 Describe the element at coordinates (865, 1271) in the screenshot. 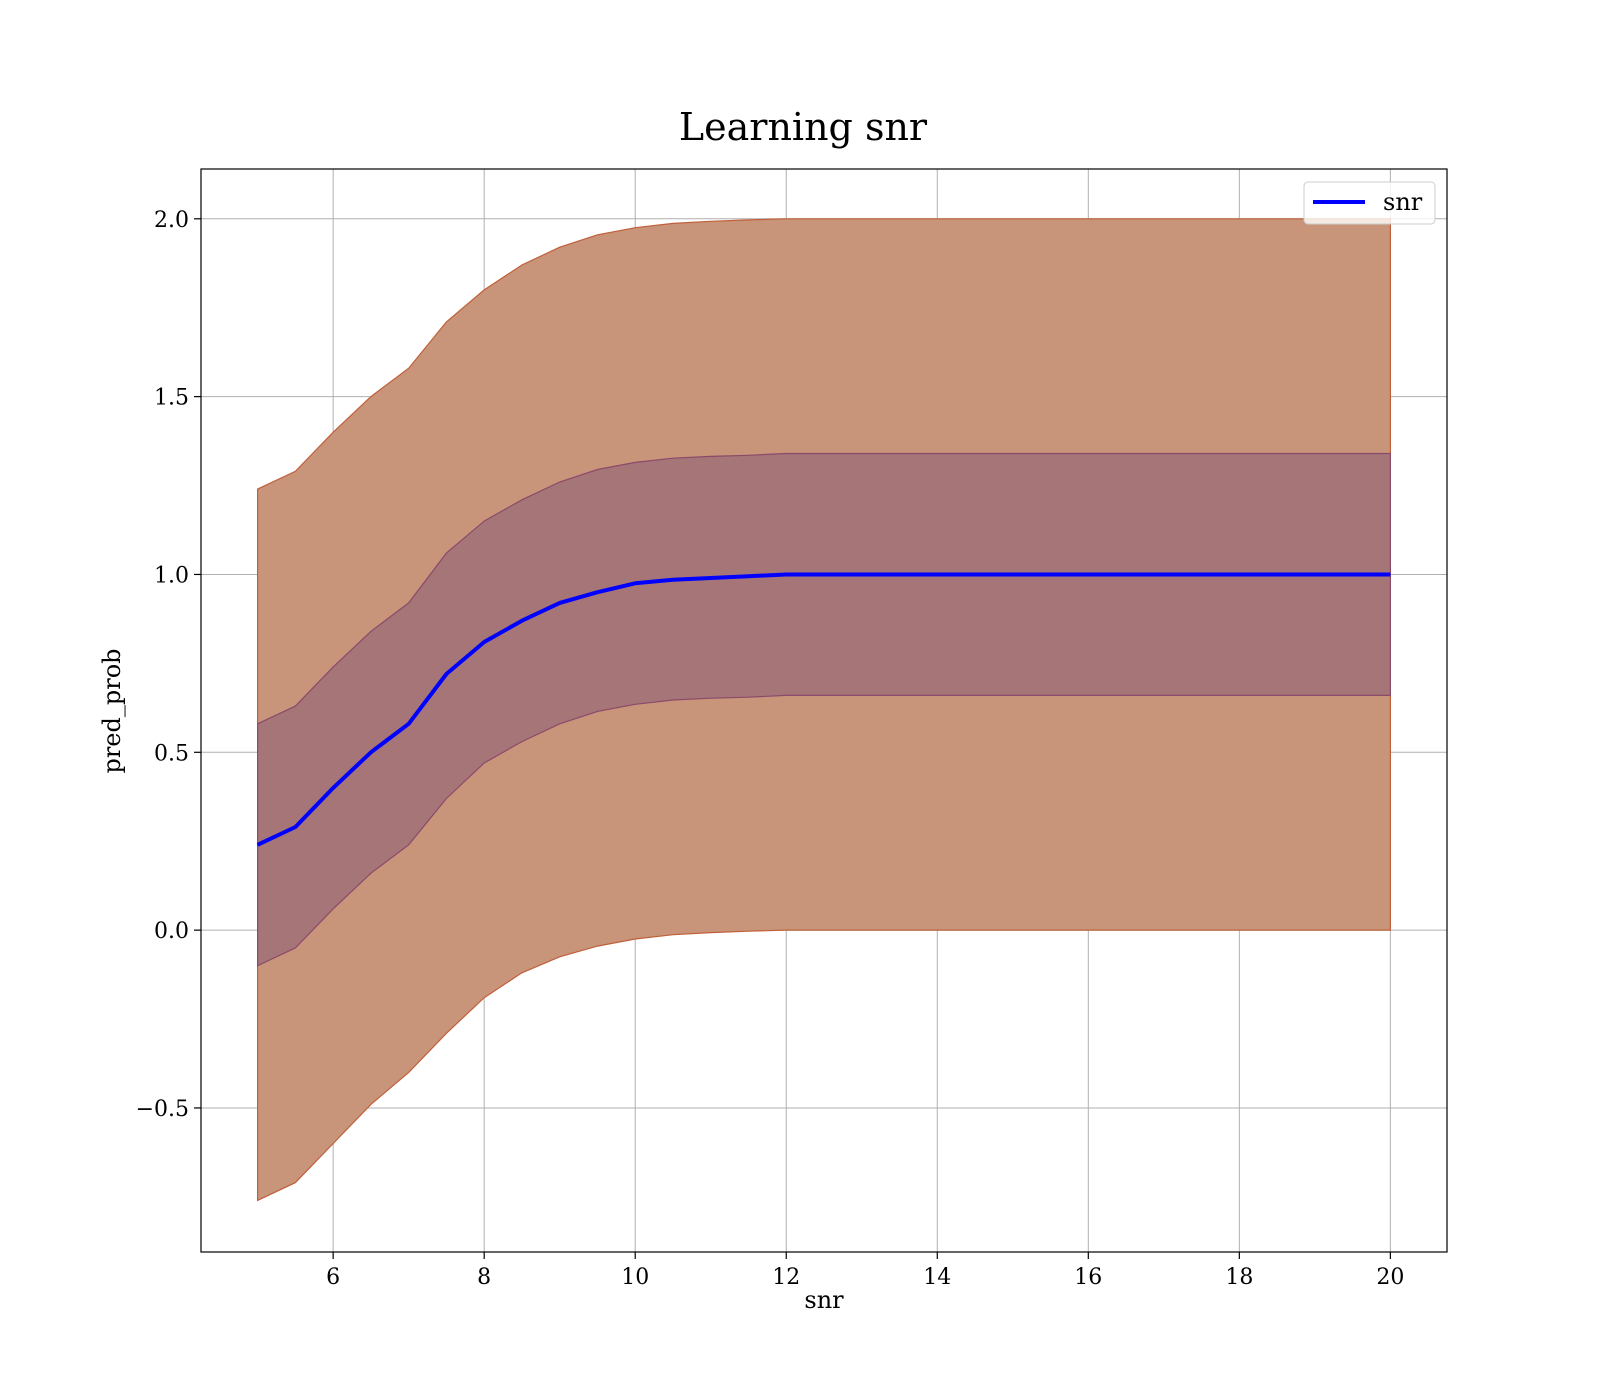

I see `x-axis: 6 8 10 12 14 16 18 20` at that location.